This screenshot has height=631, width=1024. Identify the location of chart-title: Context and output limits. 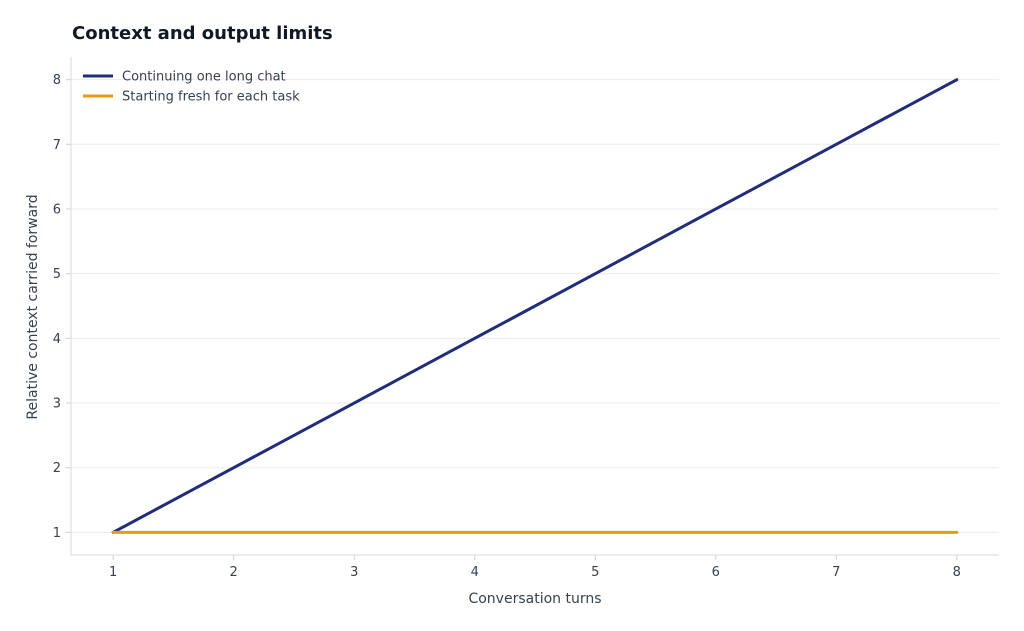
(202, 33).